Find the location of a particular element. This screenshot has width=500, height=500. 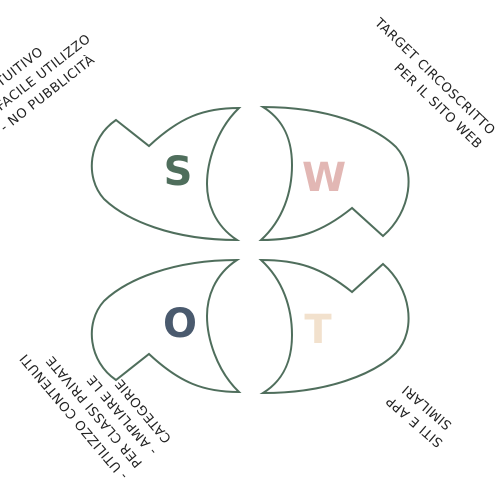

petal-w is located at coordinates (334, 173).